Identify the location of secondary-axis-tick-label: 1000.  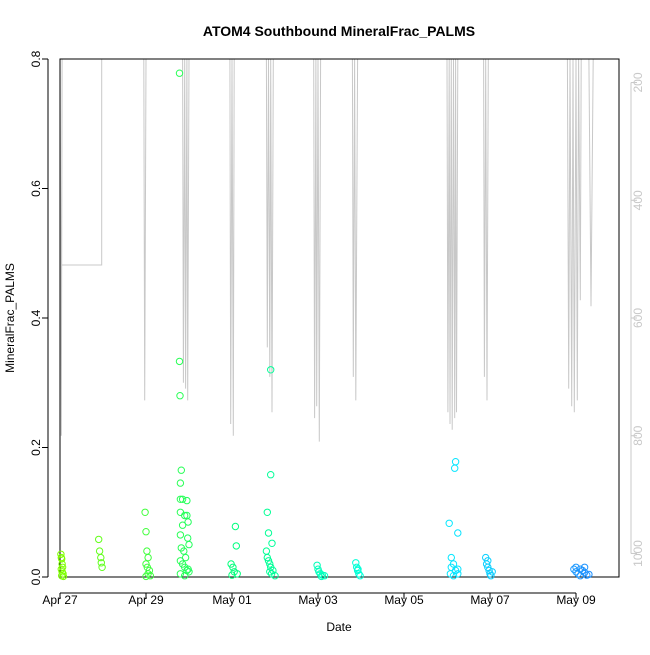
(638, 553).